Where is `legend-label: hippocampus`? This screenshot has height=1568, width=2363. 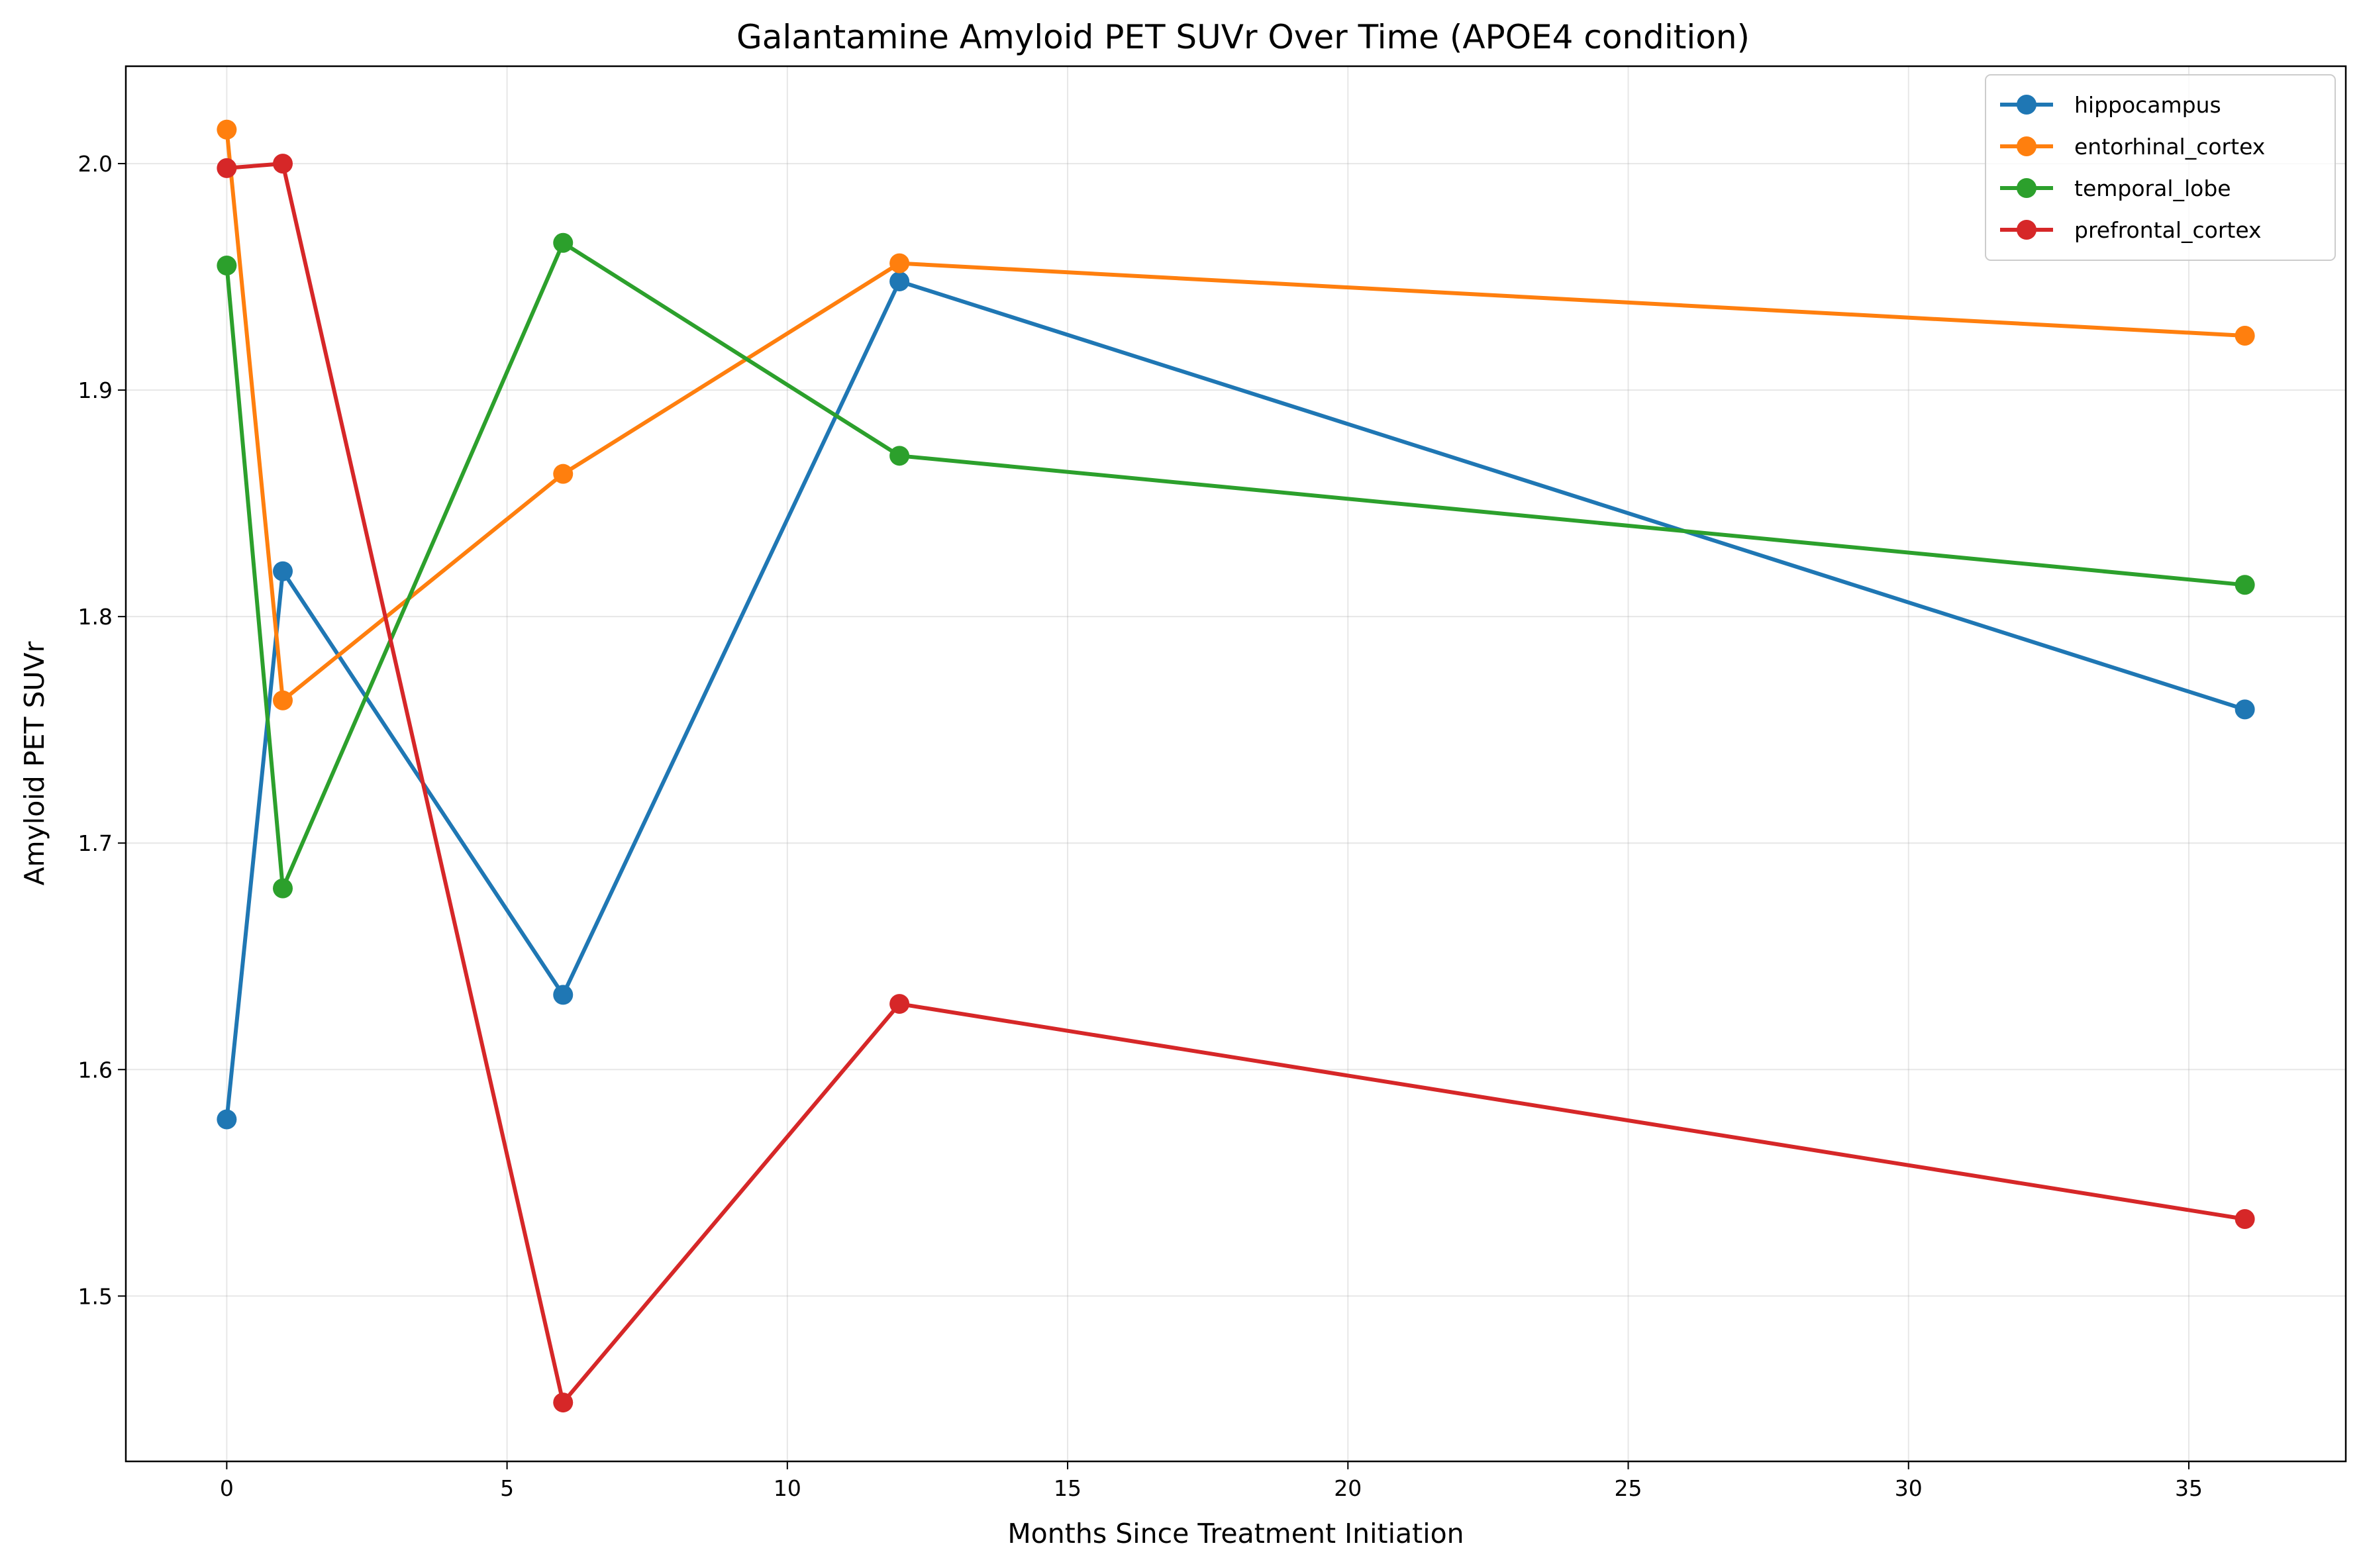 legend-label: hippocampus is located at coordinates (2147, 105).